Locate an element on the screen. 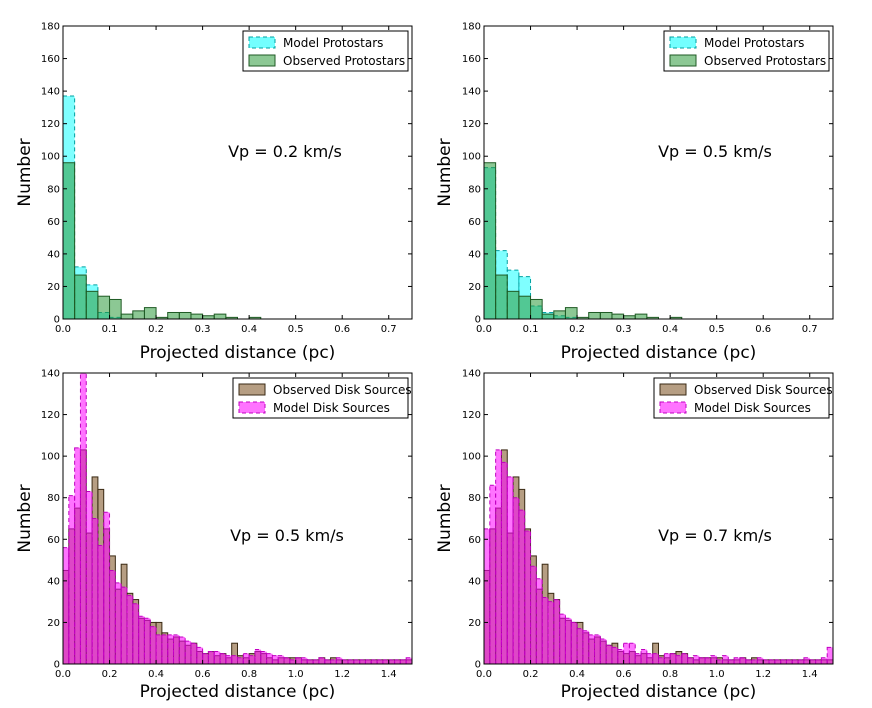  x-tick-label: 0.7 is located at coordinates (389, 329).